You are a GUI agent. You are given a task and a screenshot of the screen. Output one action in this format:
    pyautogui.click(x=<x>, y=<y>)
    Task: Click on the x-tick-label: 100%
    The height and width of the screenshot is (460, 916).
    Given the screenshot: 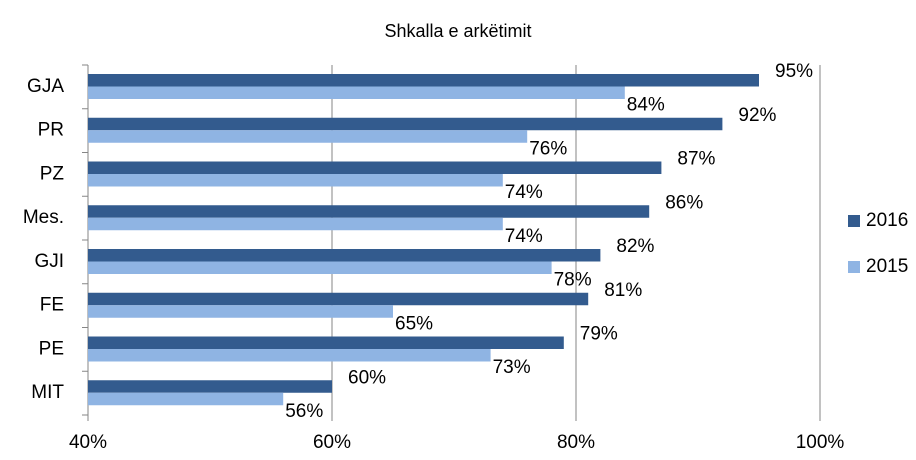 What is the action you would take?
    pyautogui.click(x=820, y=442)
    